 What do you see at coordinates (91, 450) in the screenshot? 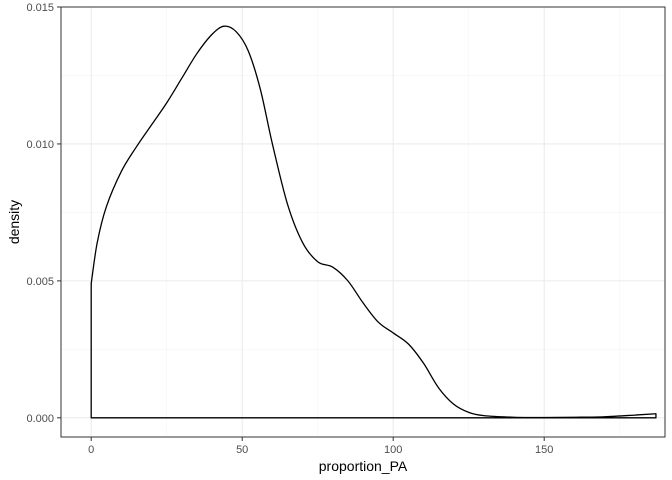
I see `x-tick-label: 0` at bounding box center [91, 450].